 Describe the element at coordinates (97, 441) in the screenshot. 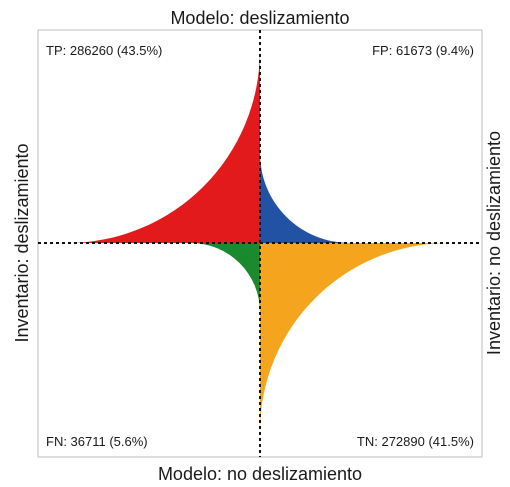

I see `fn-label: FN: 36711 (5.6%)` at that location.